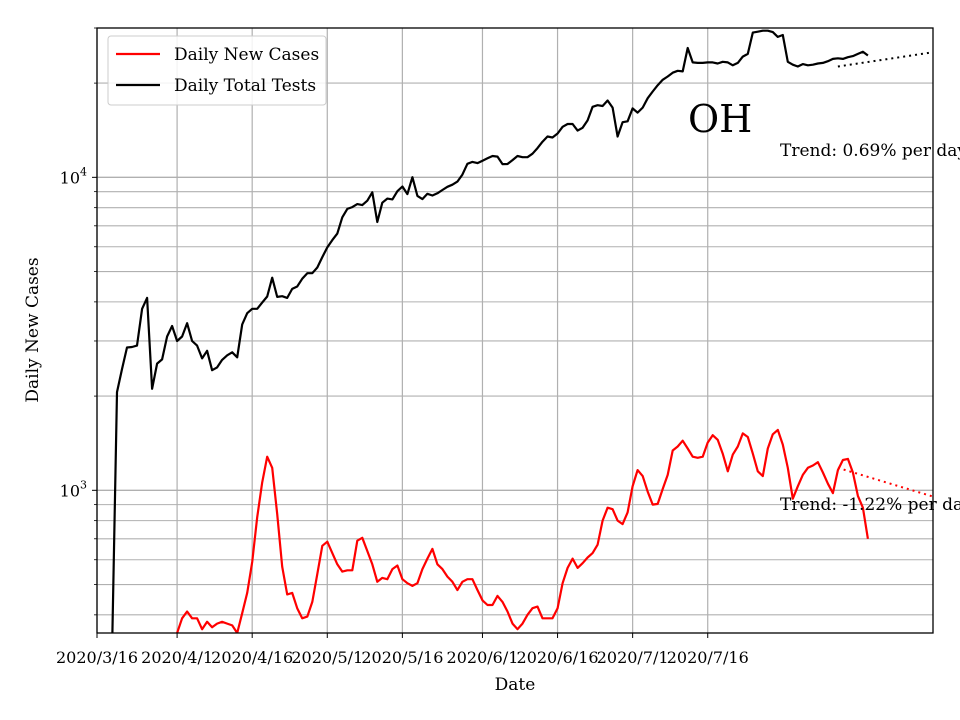  What do you see at coordinates (633, 657) in the screenshot?
I see `x-tick-label: 2020/7/1` at bounding box center [633, 657].